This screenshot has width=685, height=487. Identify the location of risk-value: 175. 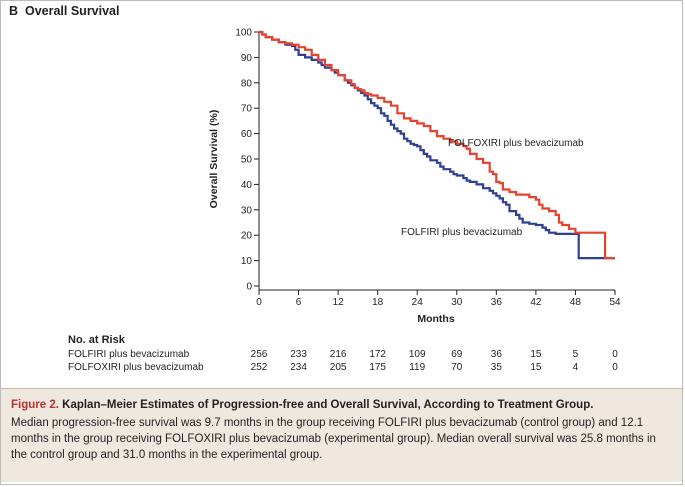
(377, 367).